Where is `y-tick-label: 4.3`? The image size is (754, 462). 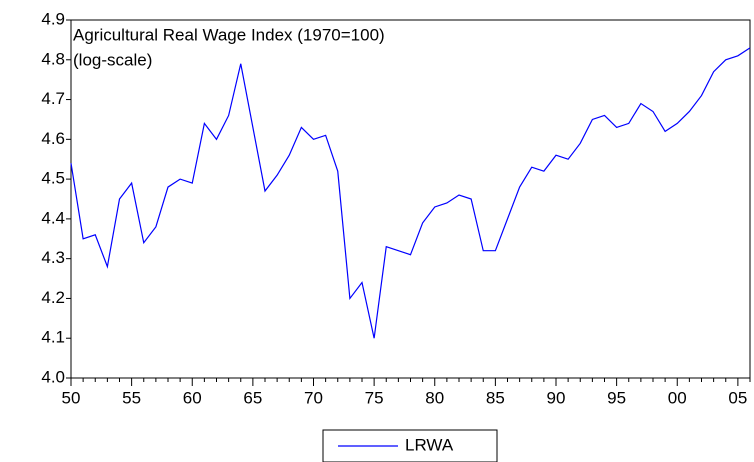
y-tick-label: 4.3 is located at coordinates (53, 257).